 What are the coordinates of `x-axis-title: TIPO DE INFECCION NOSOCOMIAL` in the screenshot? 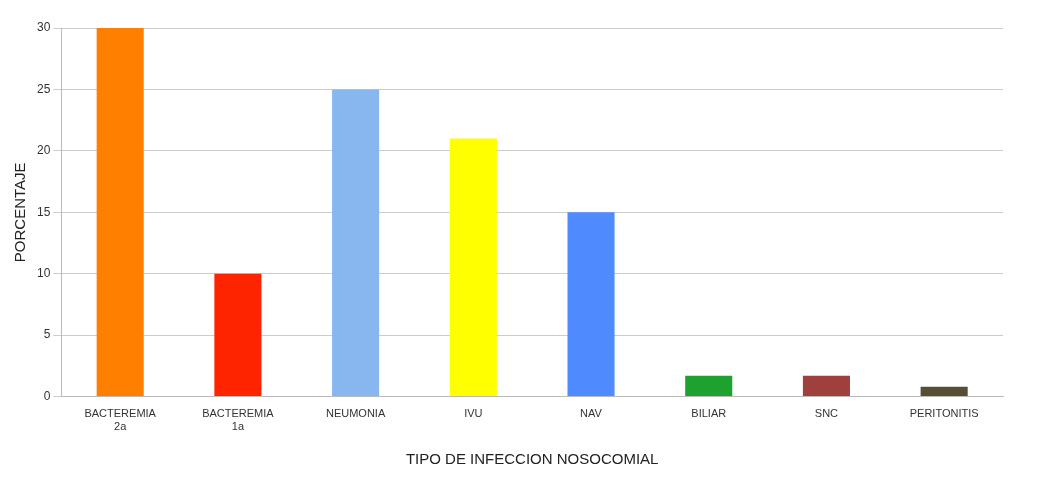 It's located at (532, 459).